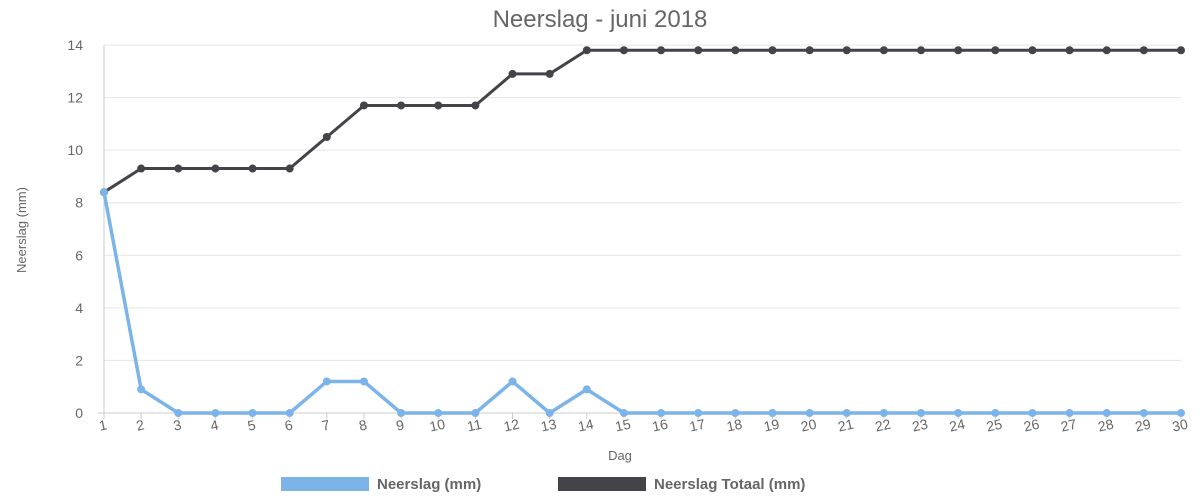 The image size is (1200, 500). What do you see at coordinates (511, 425) in the screenshot?
I see `x-tick-label: 12` at bounding box center [511, 425].